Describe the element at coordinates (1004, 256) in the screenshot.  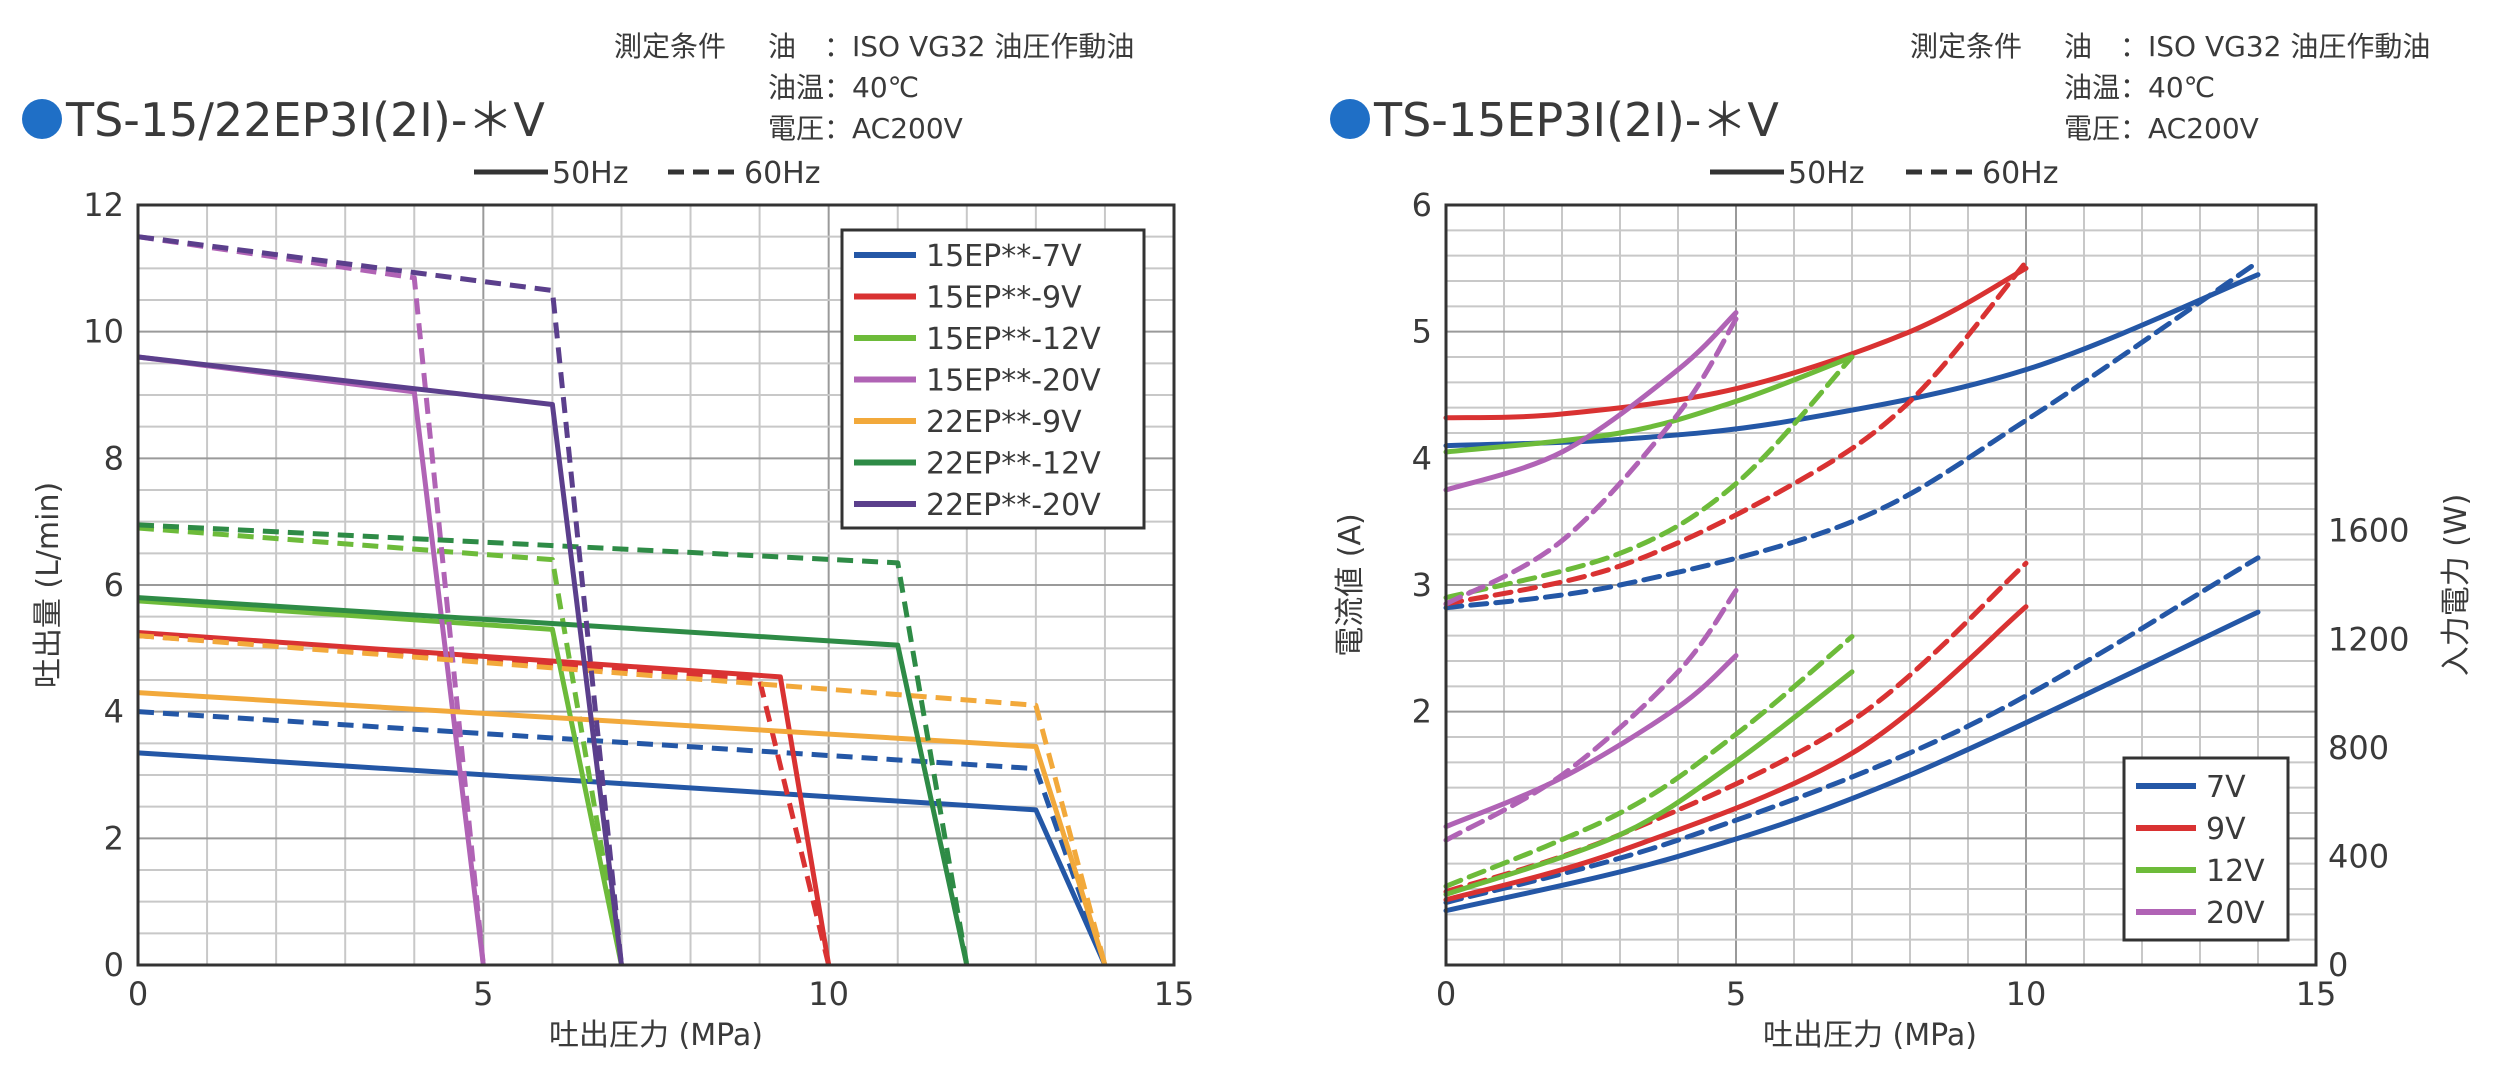
I see `legend-label: 15EP**-7V` at that location.